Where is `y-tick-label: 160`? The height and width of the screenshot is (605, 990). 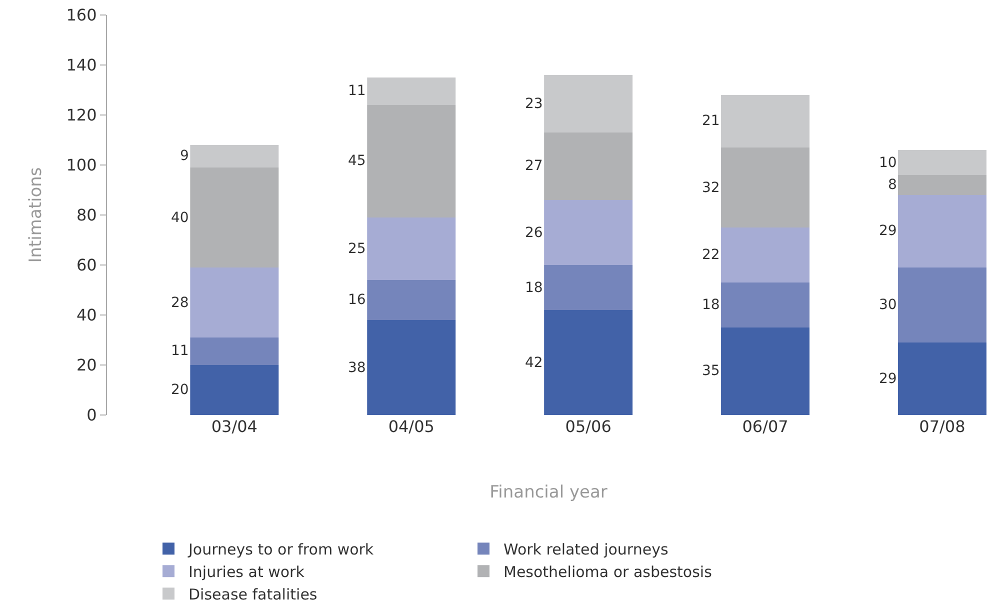
y-tick-label: 160 is located at coordinates (81, 15).